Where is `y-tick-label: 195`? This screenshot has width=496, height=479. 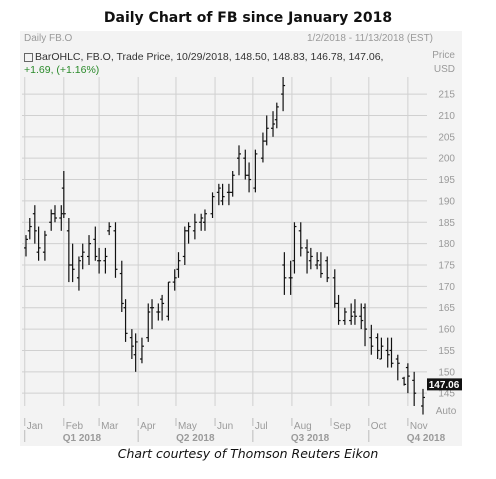
y-tick-label: 195 is located at coordinates (446, 180).